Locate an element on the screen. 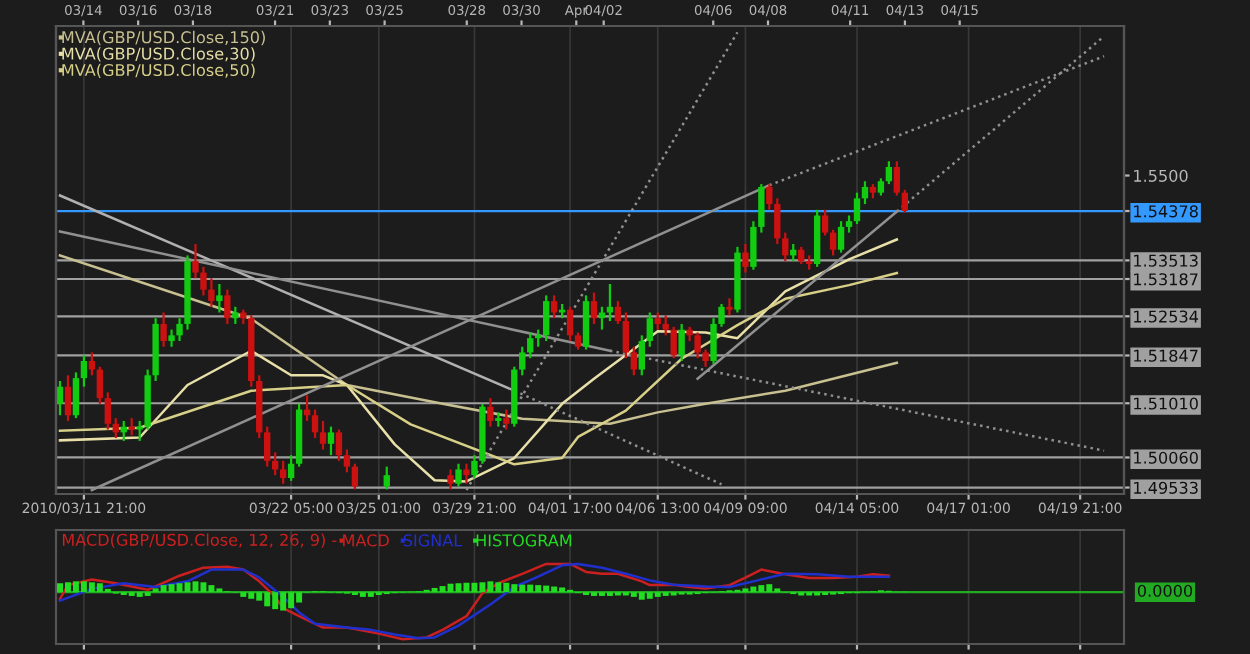  chart-title: MACD(GBP/USD.Close, 12, 26, 9) - is located at coordinates (199, 540).